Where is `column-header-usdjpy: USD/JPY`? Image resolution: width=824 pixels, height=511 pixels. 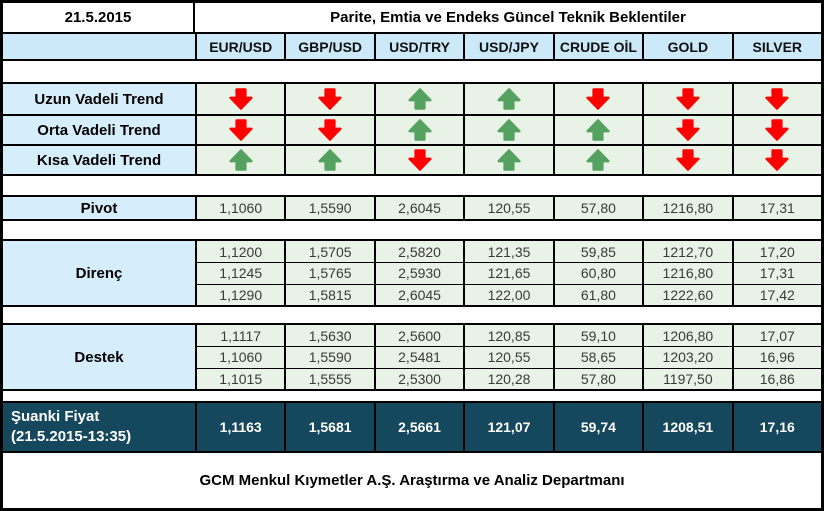
column-header-usdjpy: USD/JPY is located at coordinates (508, 46).